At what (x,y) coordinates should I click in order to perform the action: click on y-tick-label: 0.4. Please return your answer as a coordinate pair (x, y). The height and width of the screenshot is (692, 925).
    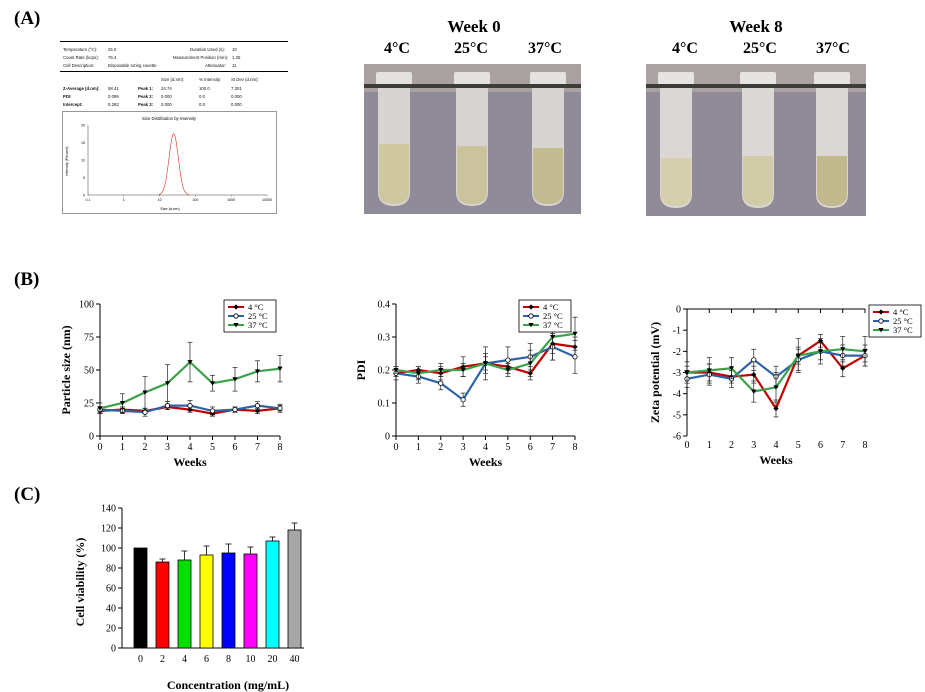
    Looking at the image, I should click on (384, 305).